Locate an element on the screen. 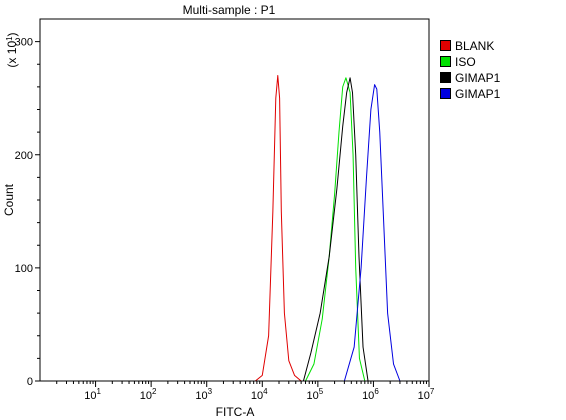 This screenshot has width=566, height=420. chart-title: Multi-sample : P1 is located at coordinates (229, 10).